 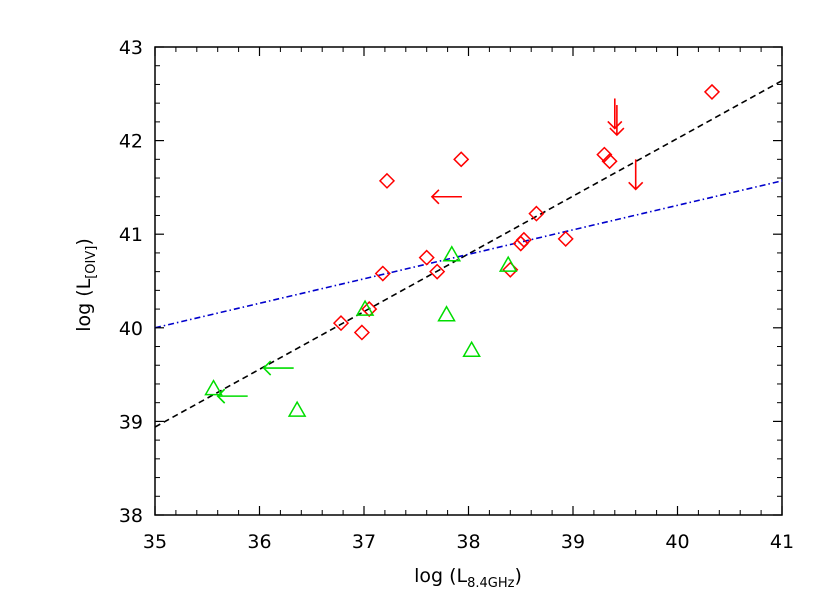 What do you see at coordinates (364, 542) in the screenshot?
I see `x-tick-label: 37` at bounding box center [364, 542].